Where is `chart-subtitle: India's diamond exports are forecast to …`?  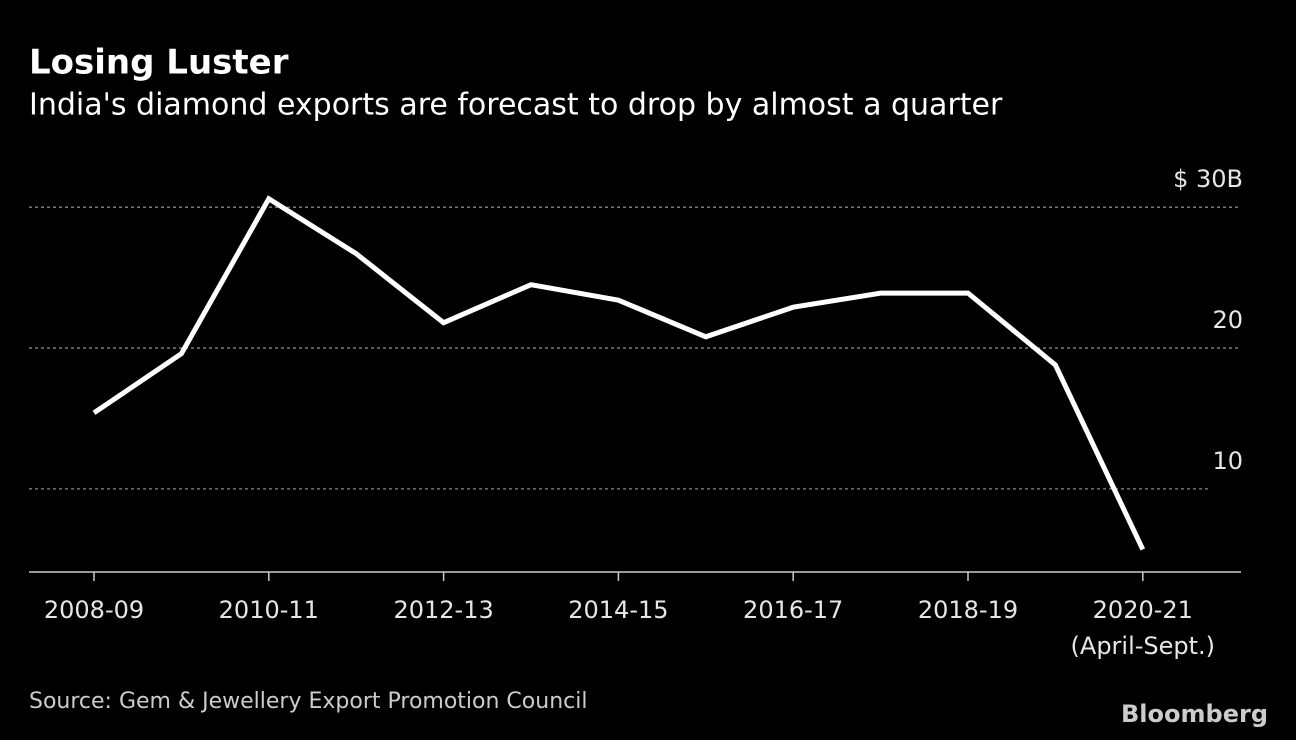 chart-subtitle: India's diamond exports are forecast to … is located at coordinates (516, 105).